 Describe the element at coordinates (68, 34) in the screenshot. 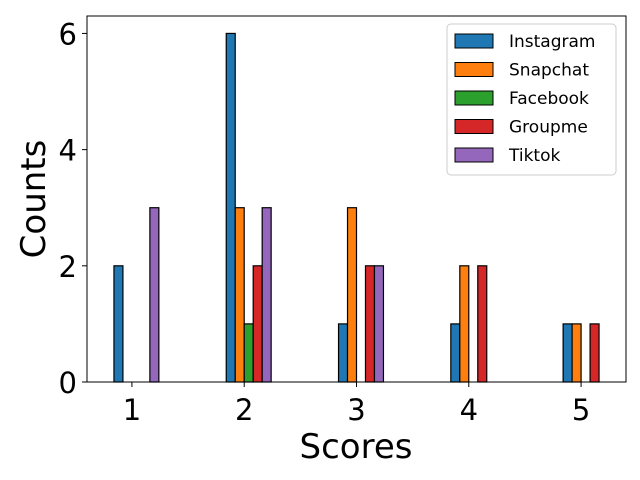

I see `y-tick-label: 6` at that location.